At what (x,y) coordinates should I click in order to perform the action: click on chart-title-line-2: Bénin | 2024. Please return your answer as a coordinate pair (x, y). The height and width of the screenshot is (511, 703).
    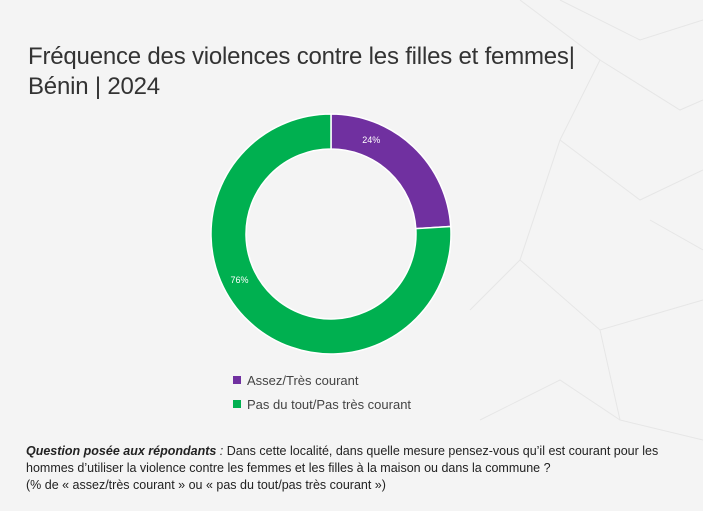
    Looking at the image, I should click on (94, 86).